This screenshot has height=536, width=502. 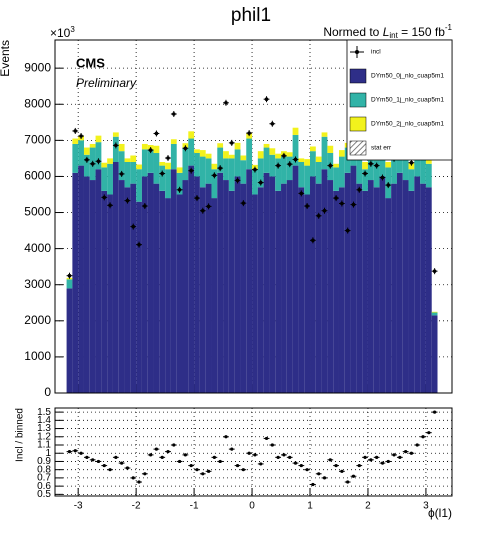 What do you see at coordinates (449, 27) in the screenshot?
I see `lumi-sup: -1` at bounding box center [449, 27].